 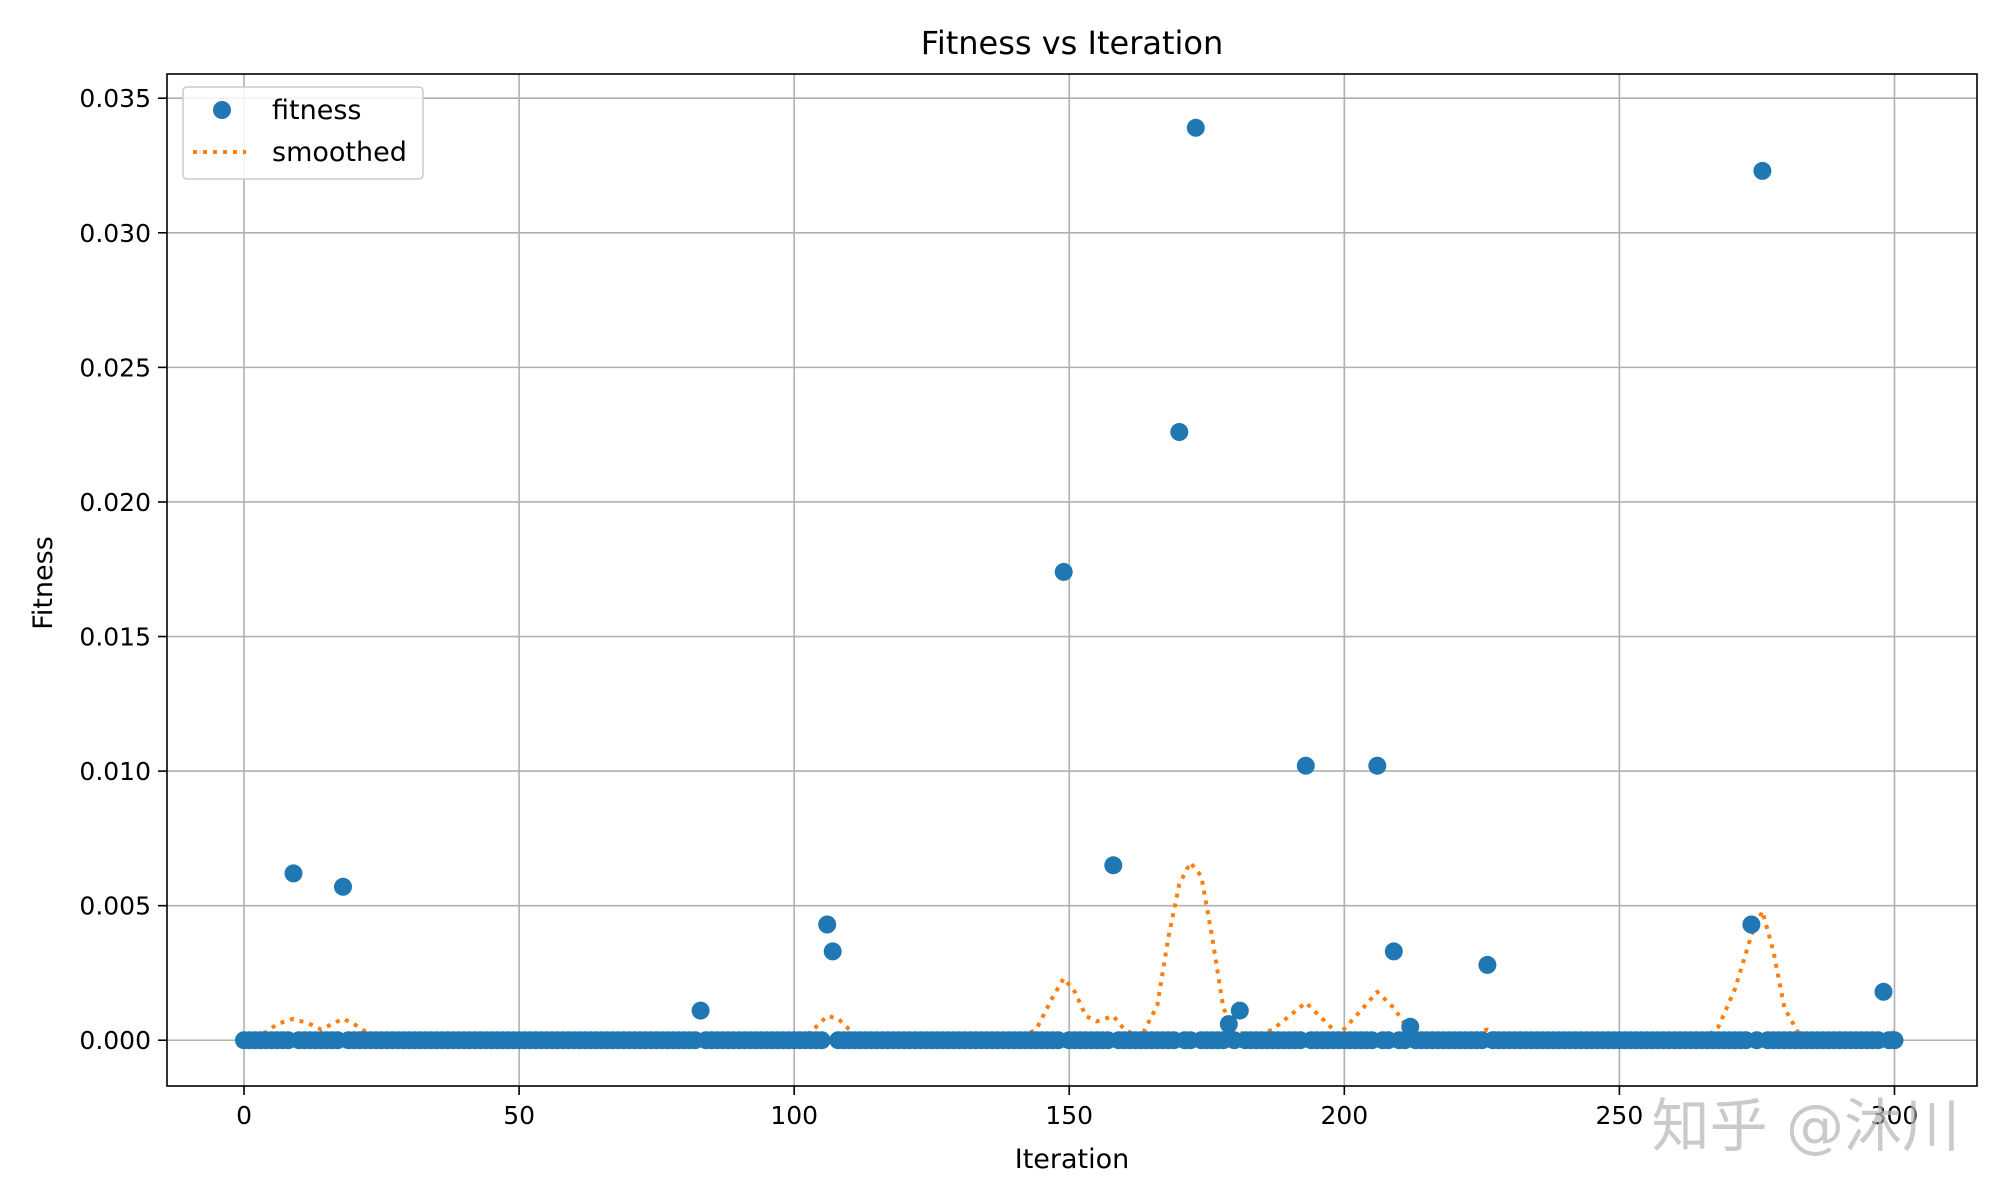 I want to click on y-tick-label: 0.010, so click(x=115, y=771).